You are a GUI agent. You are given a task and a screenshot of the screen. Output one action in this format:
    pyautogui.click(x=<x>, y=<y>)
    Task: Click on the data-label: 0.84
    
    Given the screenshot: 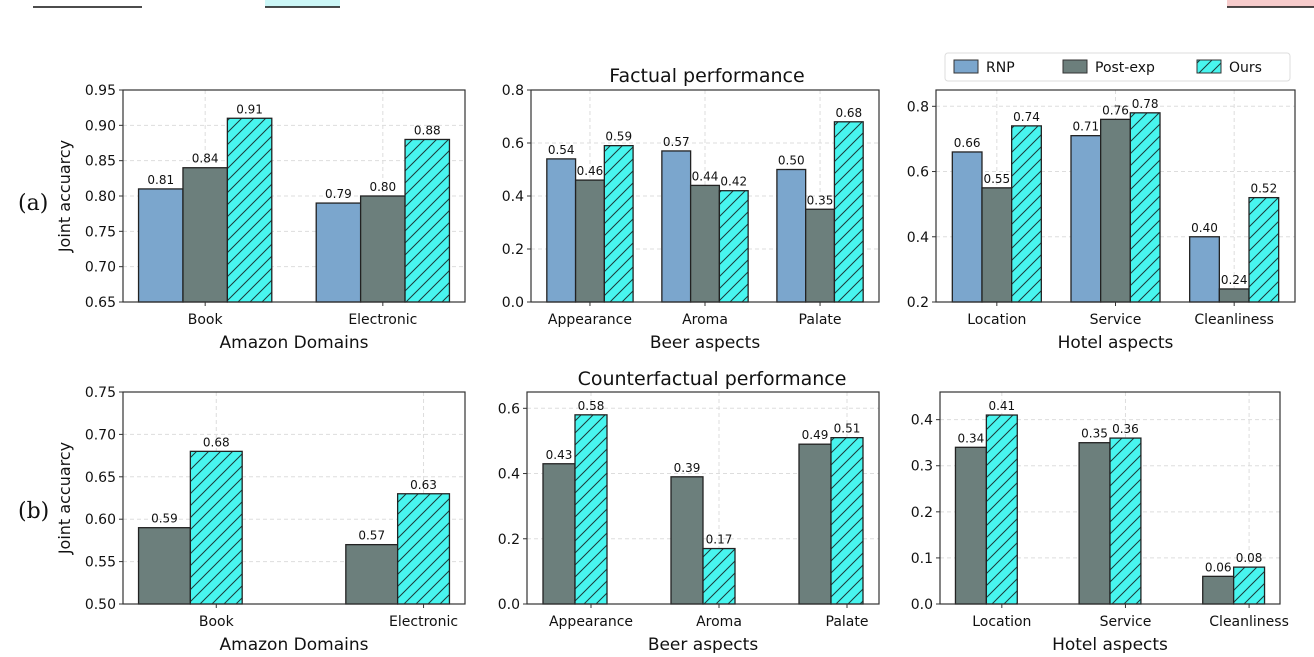 What is the action you would take?
    pyautogui.click(x=205, y=159)
    